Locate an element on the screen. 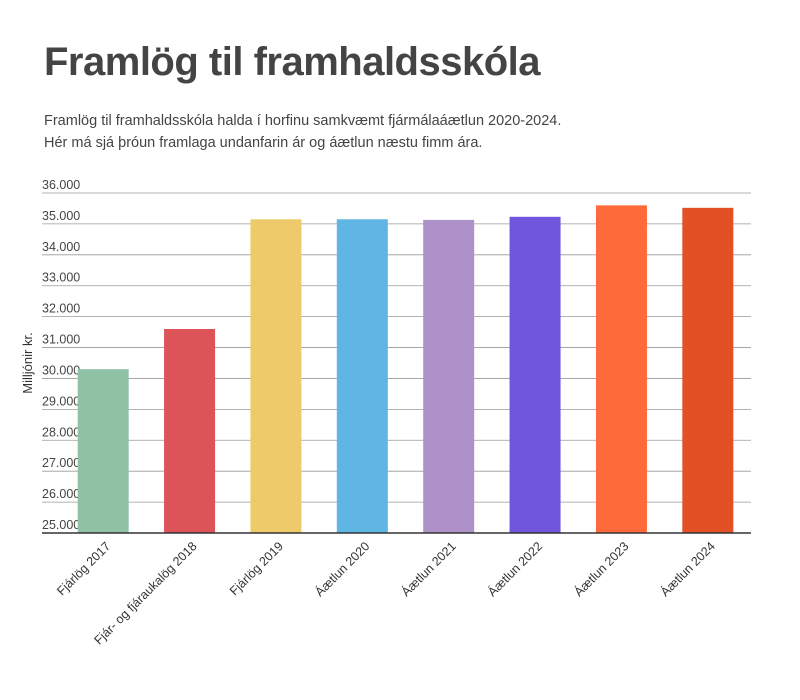  y-tick-label: 29.000 is located at coordinates (61, 401).